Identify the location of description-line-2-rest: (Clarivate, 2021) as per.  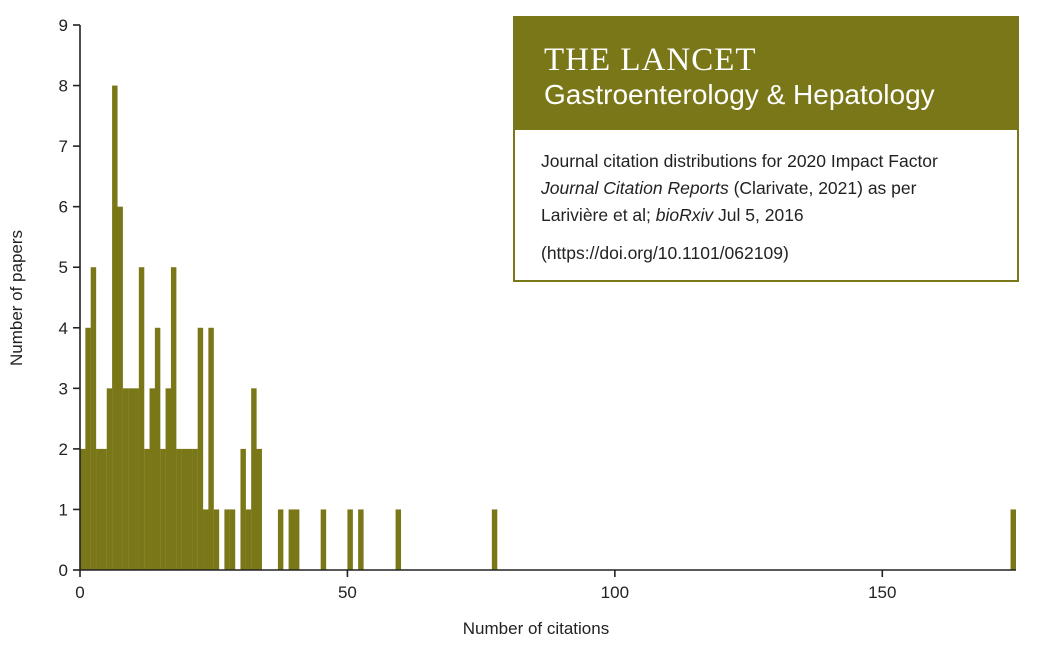
(822, 188).